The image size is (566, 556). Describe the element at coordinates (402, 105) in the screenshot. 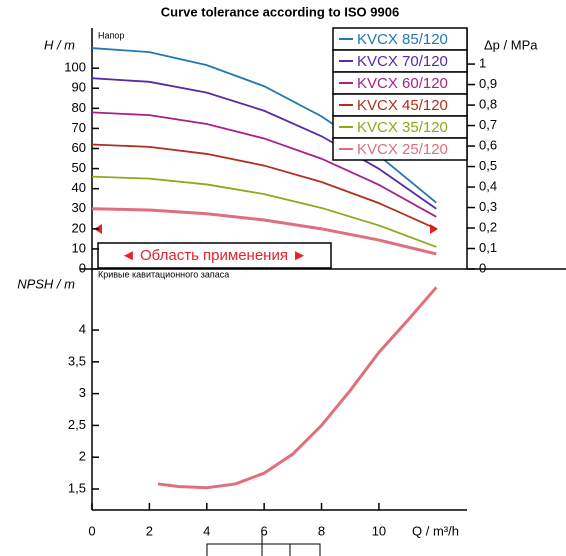

I see `legend-label: KVCX 45/120` at that location.